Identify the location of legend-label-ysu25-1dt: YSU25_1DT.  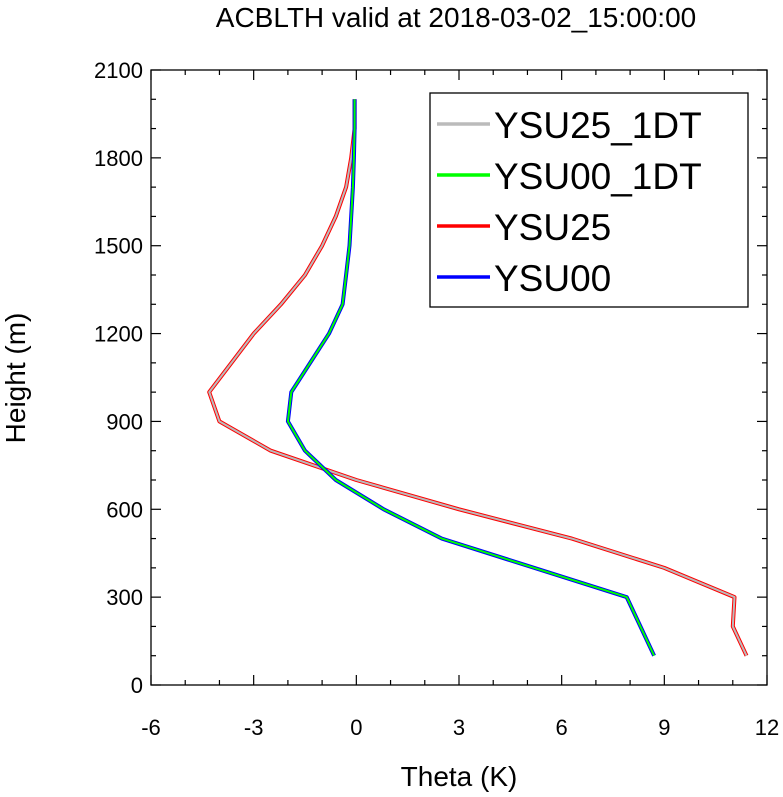
(598, 125).